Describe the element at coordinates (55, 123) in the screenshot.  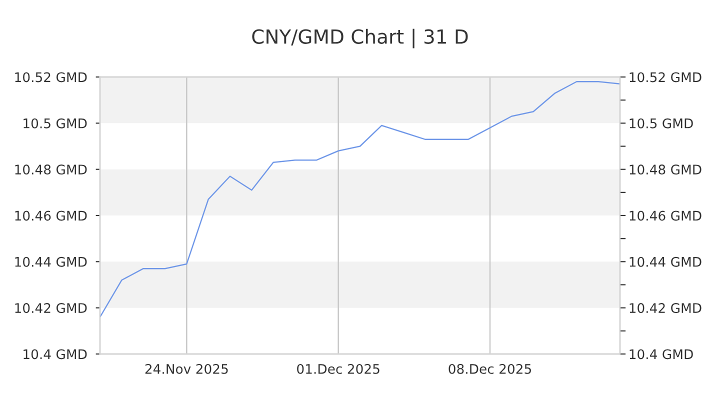
I see `y-tick-label: 10.5 GMD` at that location.